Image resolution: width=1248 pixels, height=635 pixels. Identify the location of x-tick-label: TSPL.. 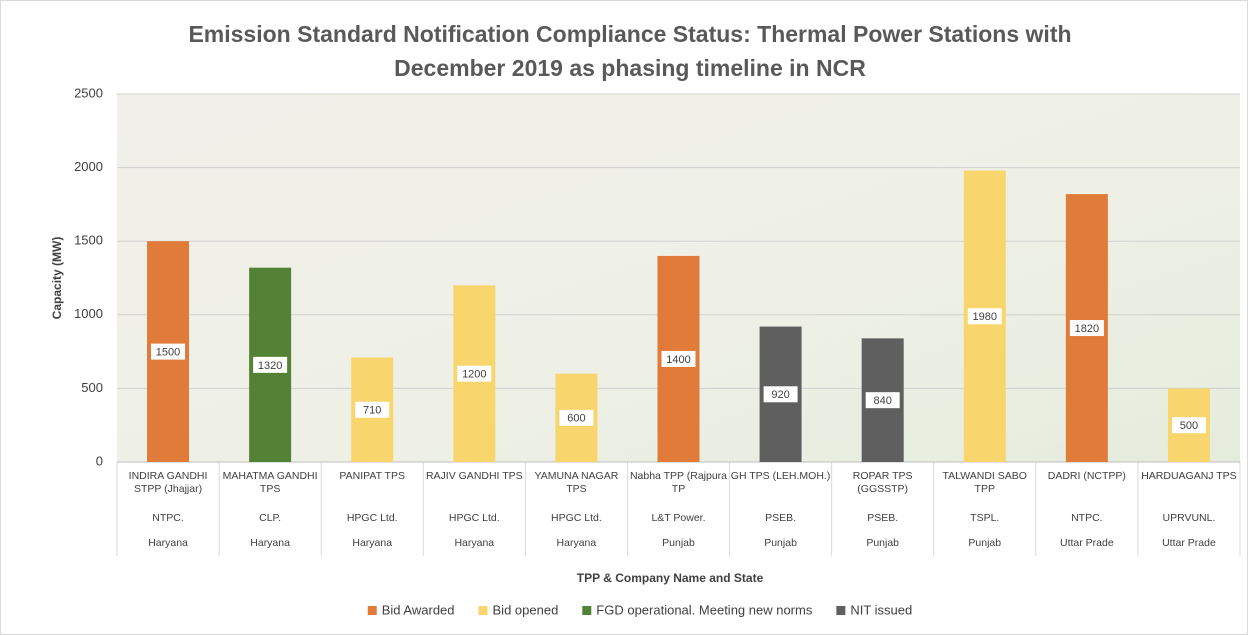
(985, 518).